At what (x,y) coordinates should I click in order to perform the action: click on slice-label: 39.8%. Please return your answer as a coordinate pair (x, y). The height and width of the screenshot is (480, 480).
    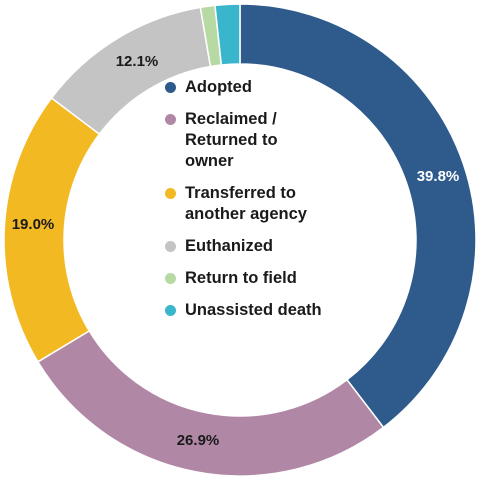
    Looking at the image, I should click on (438, 176).